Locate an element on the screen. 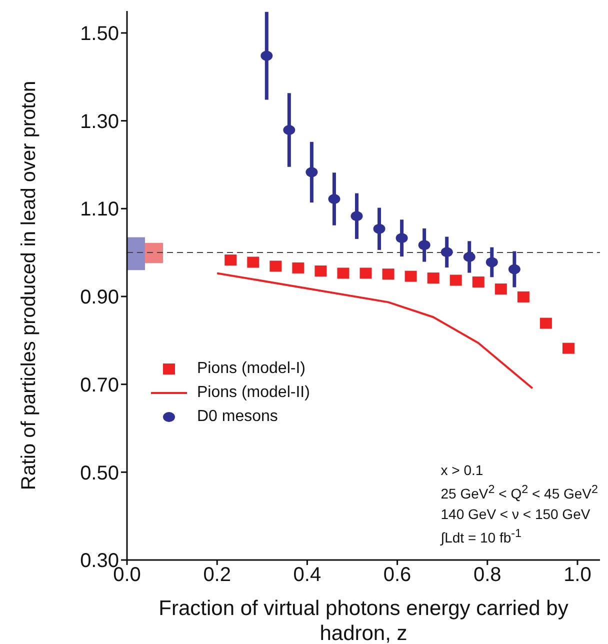 This screenshot has width=608, height=644. y-tick-label: 0.50 is located at coordinates (99, 473).